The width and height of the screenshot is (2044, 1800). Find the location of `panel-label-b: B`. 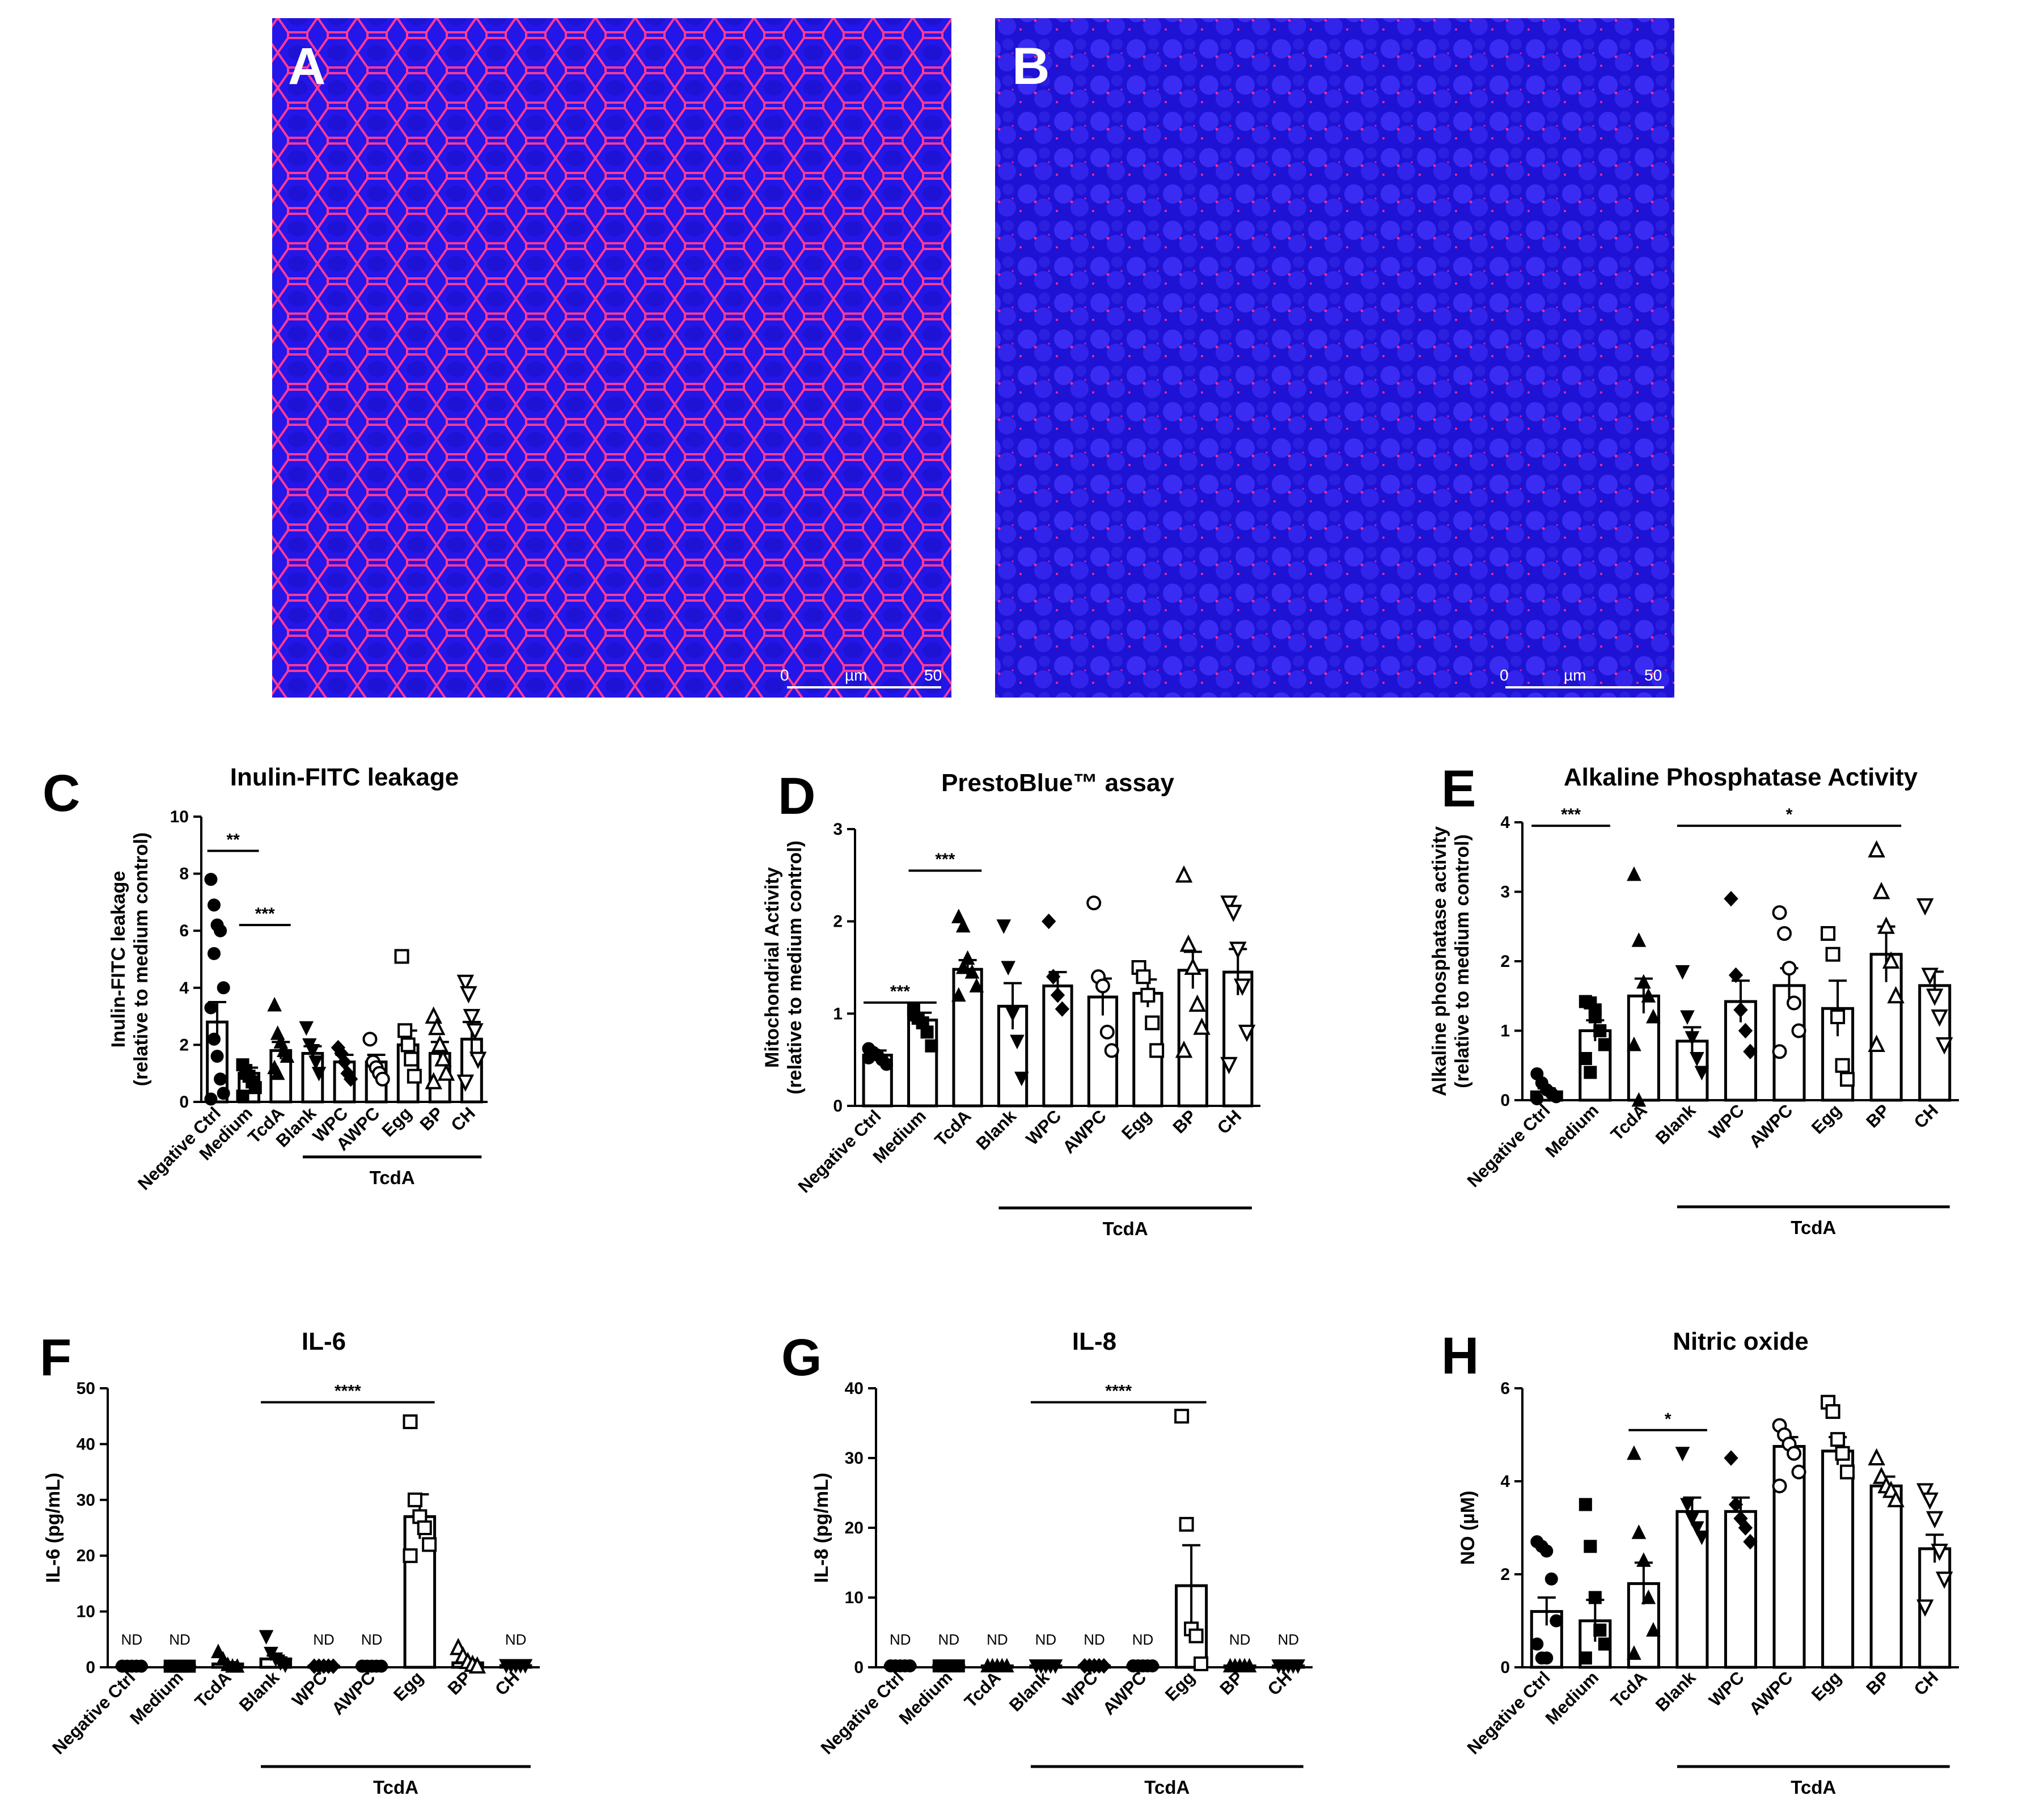

panel-label-b: B is located at coordinates (1031, 66).